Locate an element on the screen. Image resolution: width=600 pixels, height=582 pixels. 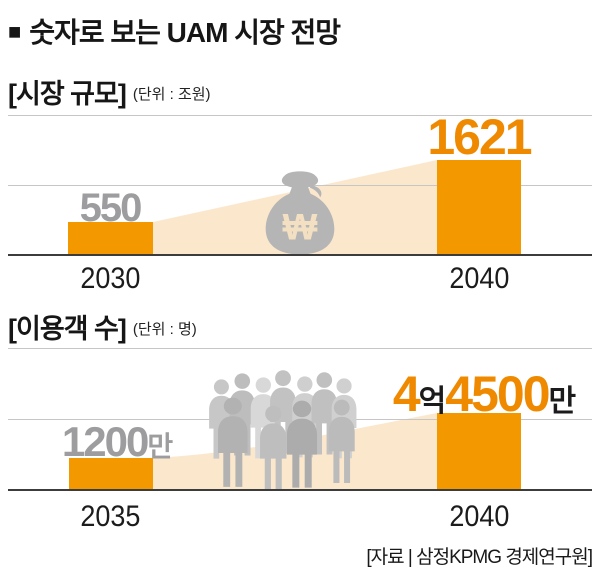
year-label-market-2030: 2030 is located at coordinates (110, 278).